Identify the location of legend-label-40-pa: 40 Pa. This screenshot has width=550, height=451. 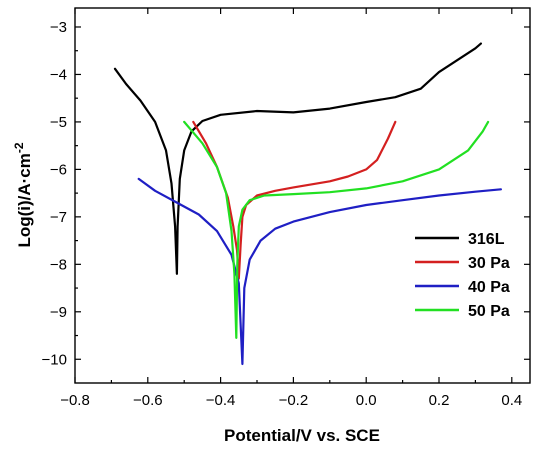
(489, 287).